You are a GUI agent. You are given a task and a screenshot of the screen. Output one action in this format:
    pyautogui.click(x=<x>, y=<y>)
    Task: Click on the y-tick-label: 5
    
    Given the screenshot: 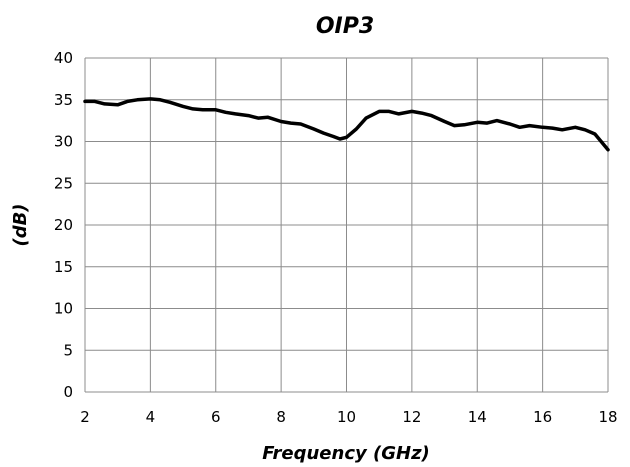 What is the action you would take?
    pyautogui.click(x=68, y=350)
    